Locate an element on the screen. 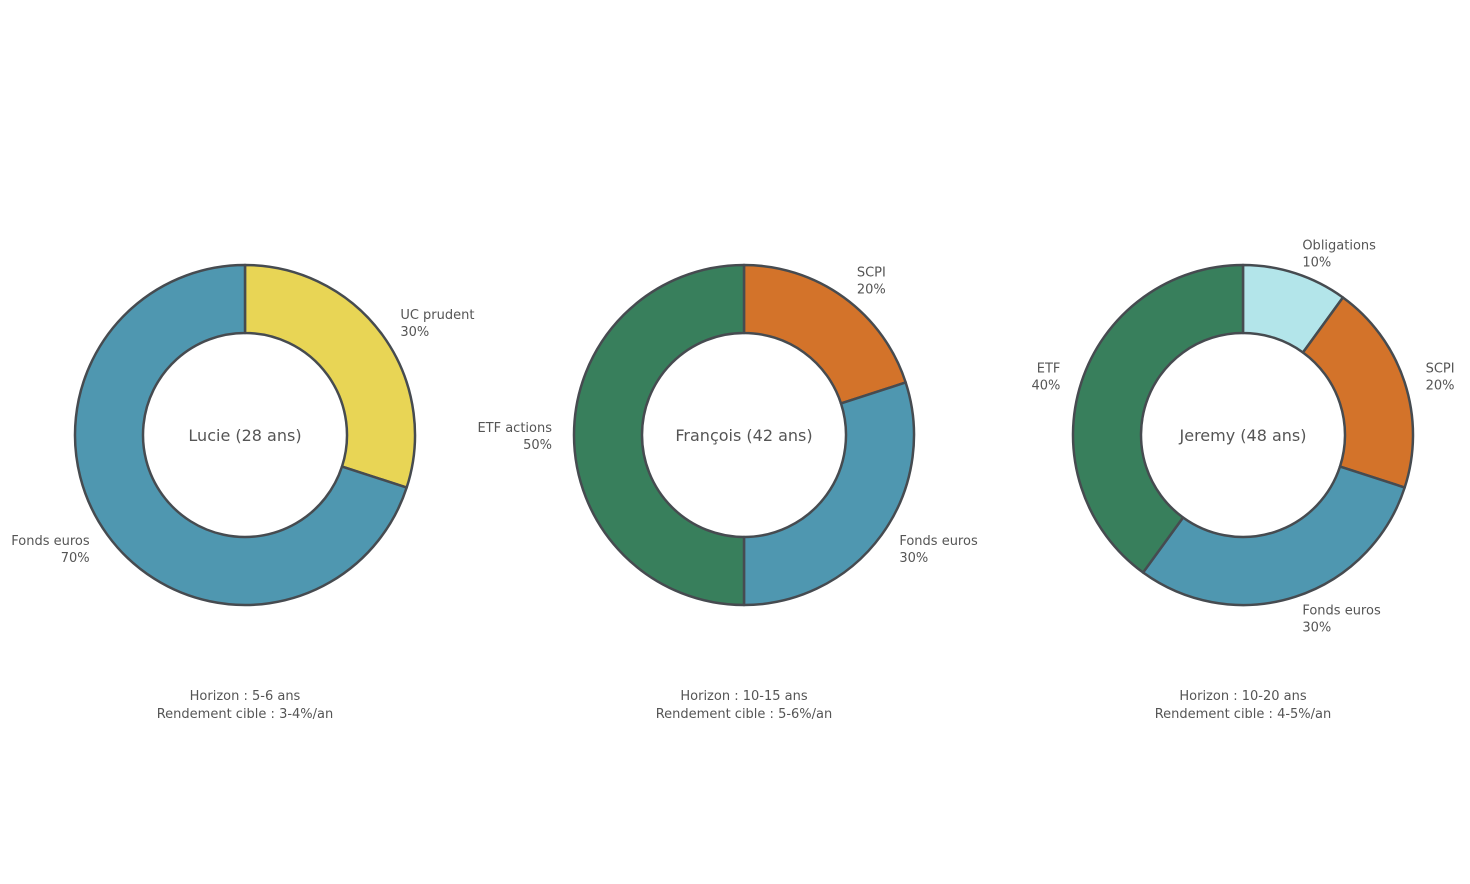 This screenshot has height=884, width=1470. target-return-text: Rendement cible : 4-5%/an is located at coordinates (1243, 714).